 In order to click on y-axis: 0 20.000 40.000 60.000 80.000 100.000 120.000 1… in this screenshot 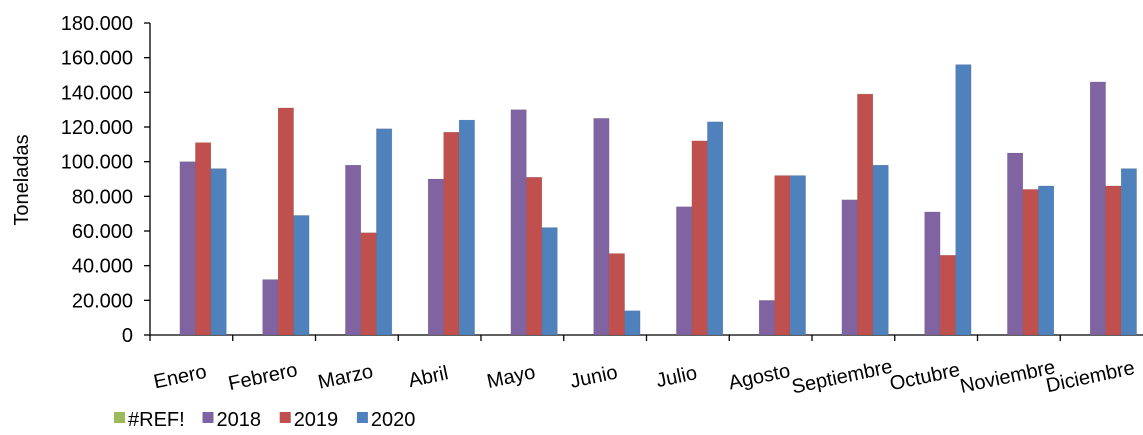, I will do `click(106, 180)`.